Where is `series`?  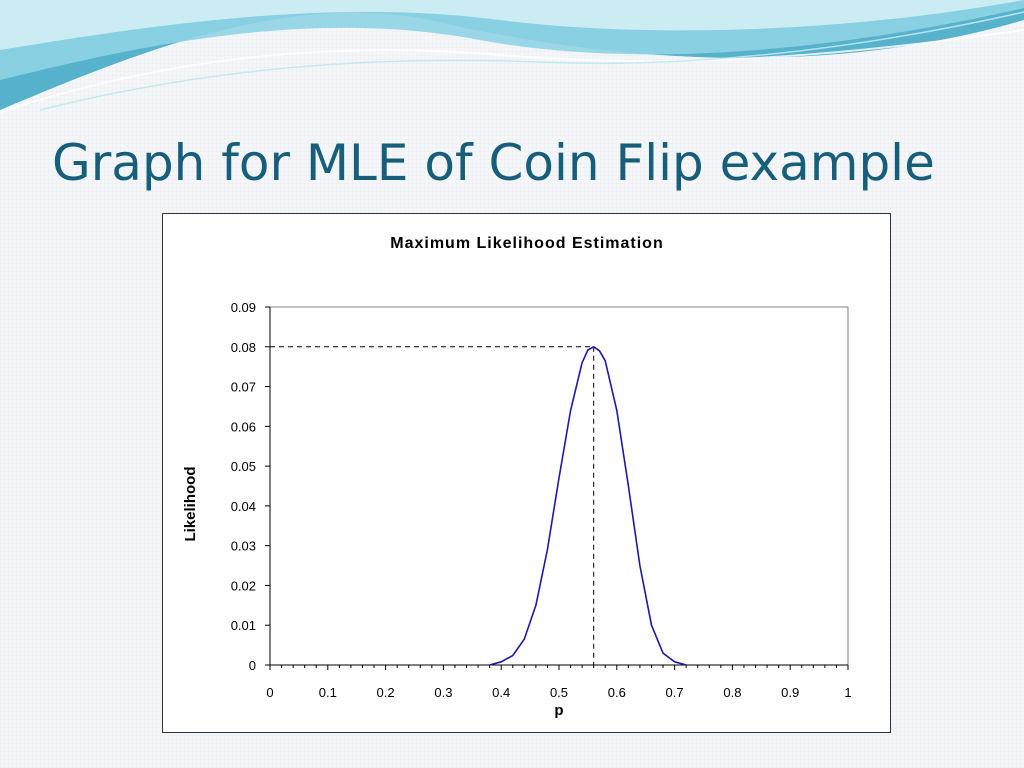 series is located at coordinates (588, 506).